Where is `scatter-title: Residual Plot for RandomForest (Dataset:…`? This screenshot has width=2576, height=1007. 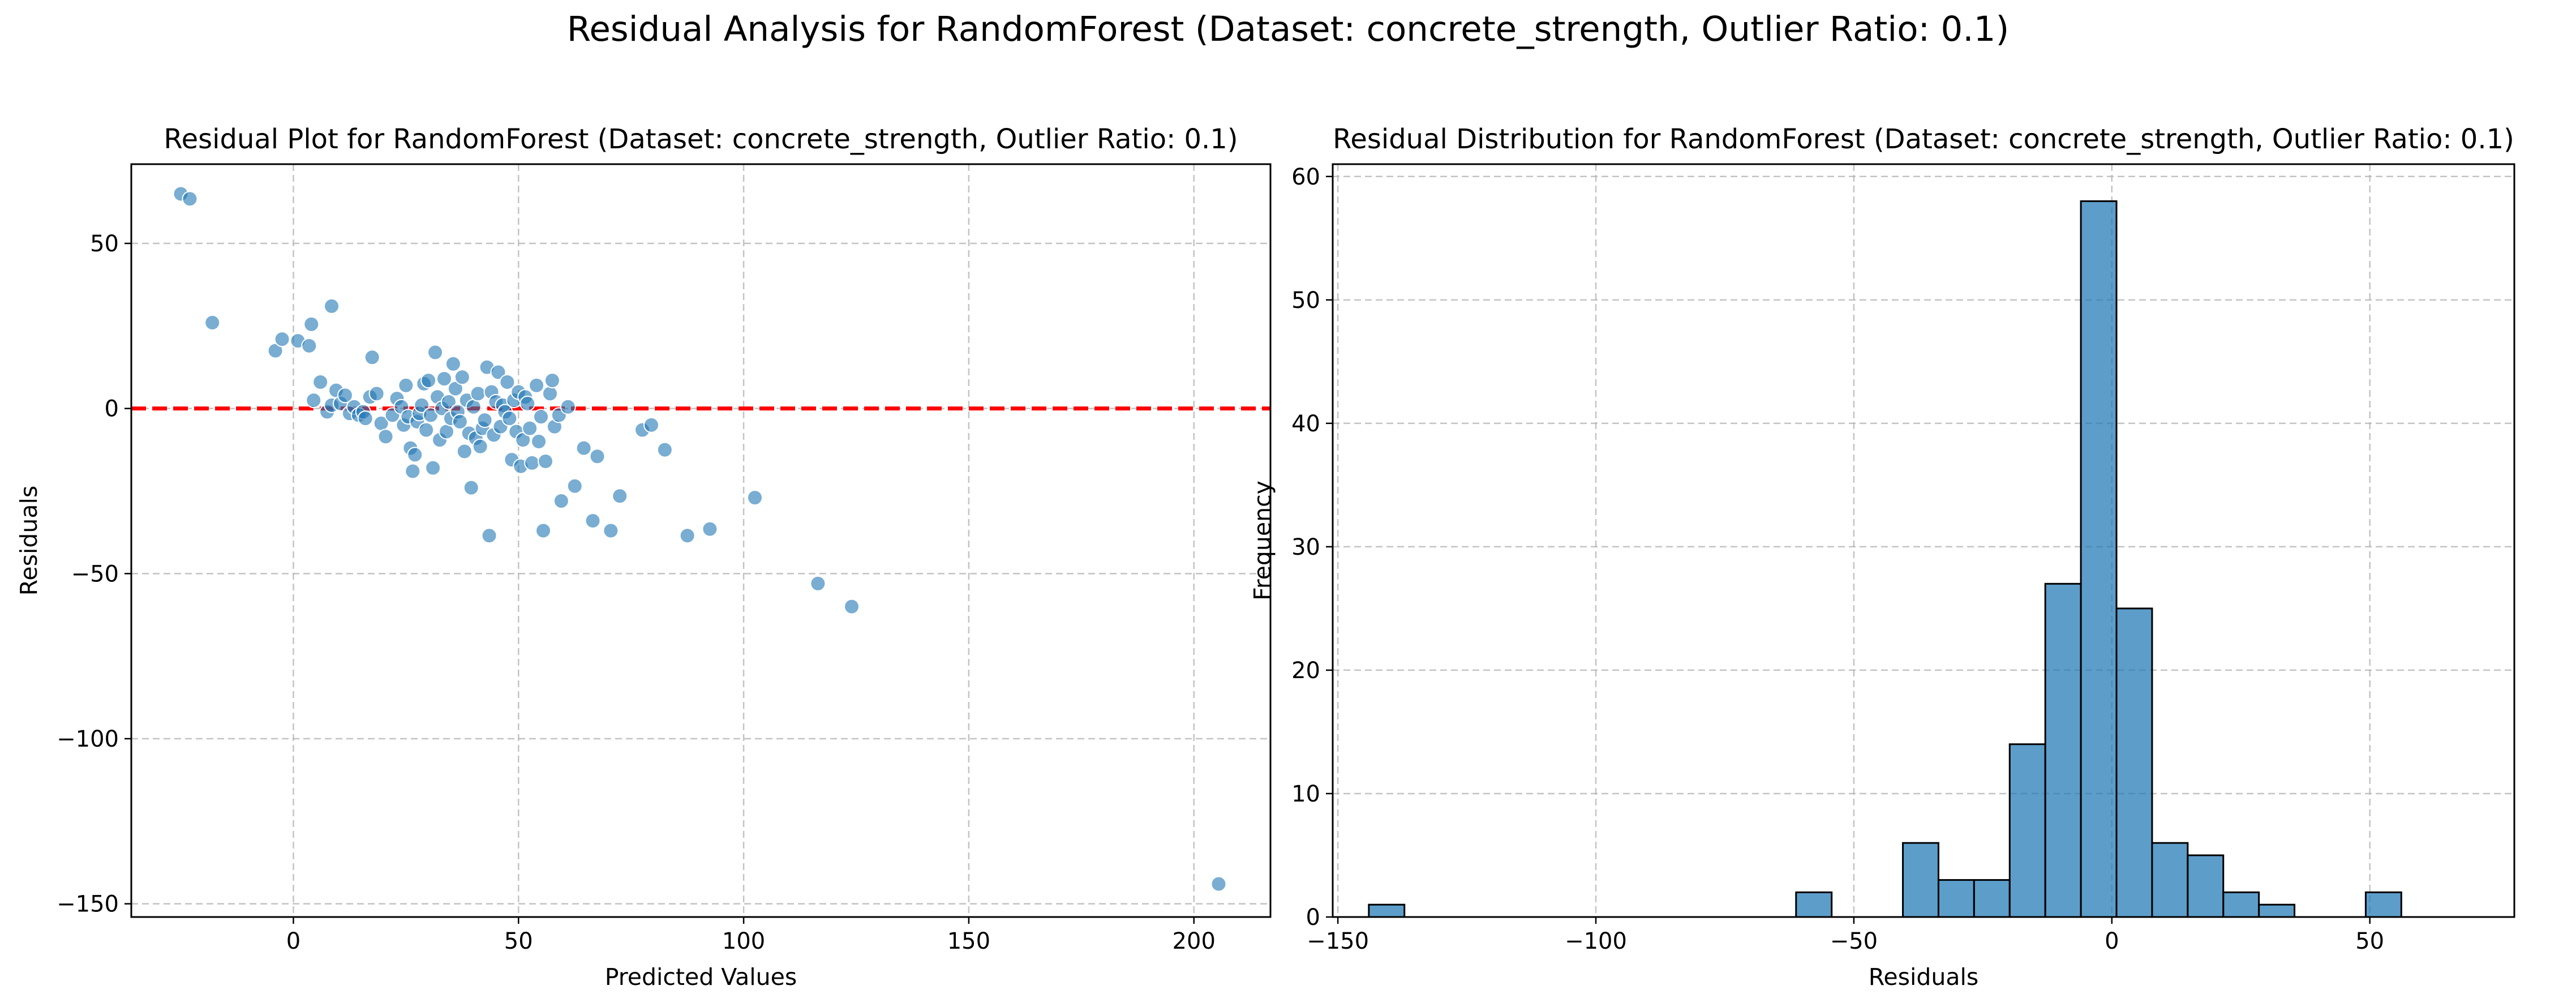
scatter-title: Residual Plot for RandomForest (Dataset:… is located at coordinates (701, 139).